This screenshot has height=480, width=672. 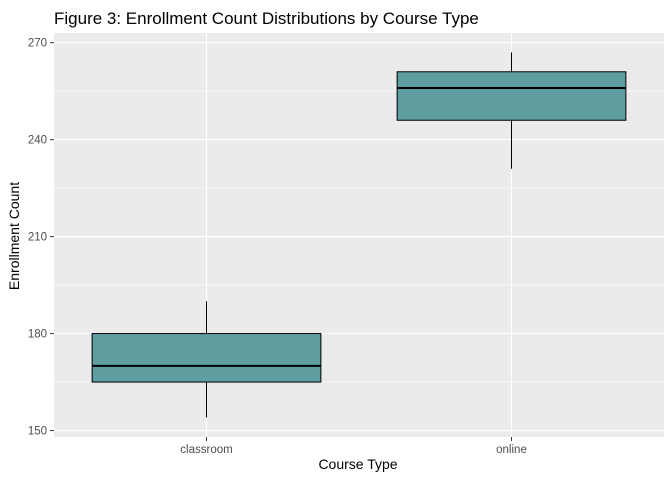 What do you see at coordinates (37, 44) in the screenshot?
I see `y-tick-label: 270` at bounding box center [37, 44].